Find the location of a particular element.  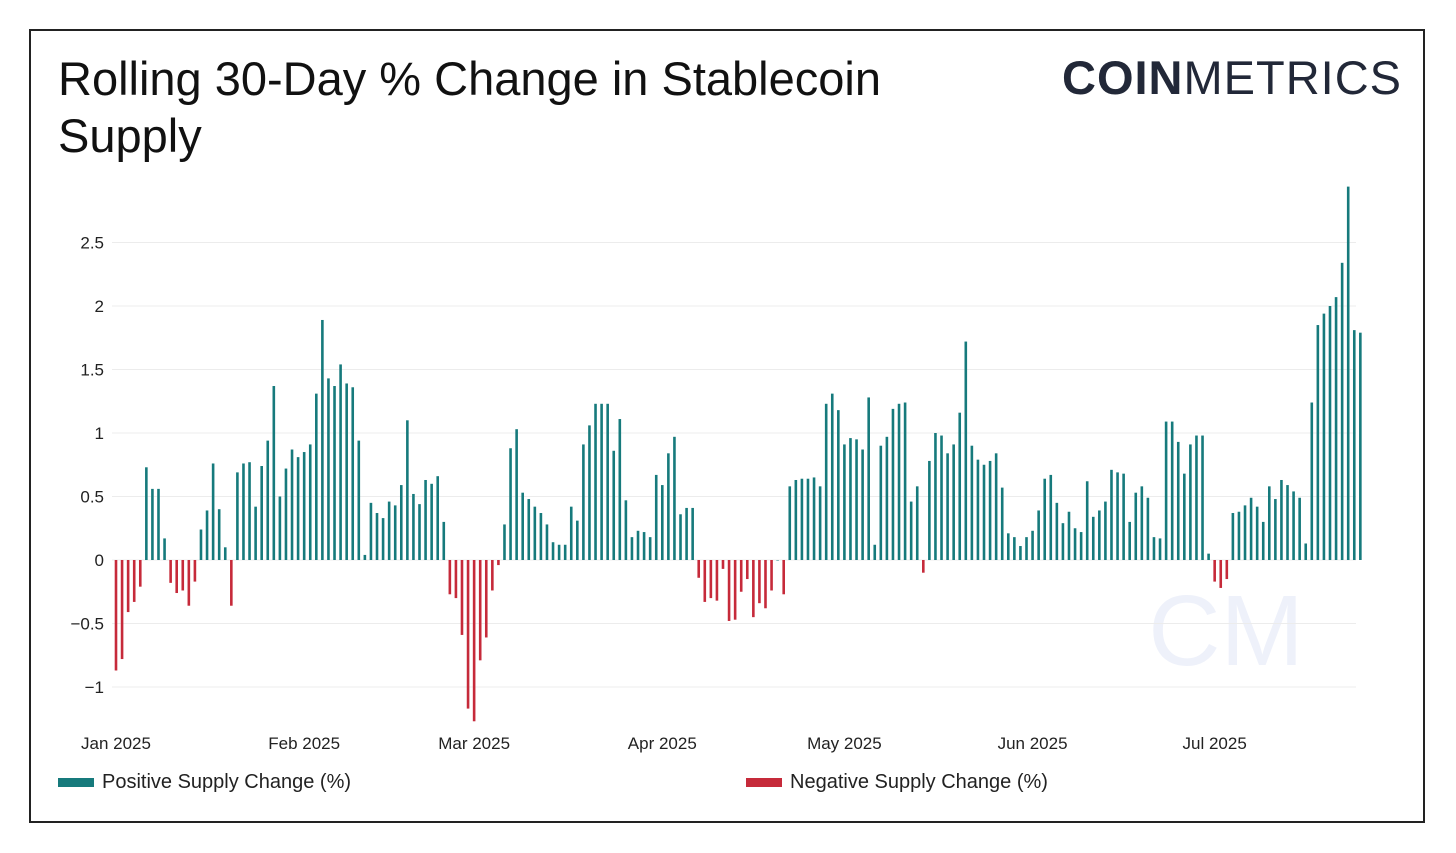

legend-negative: Negative Supply Change (%) is located at coordinates (897, 782).